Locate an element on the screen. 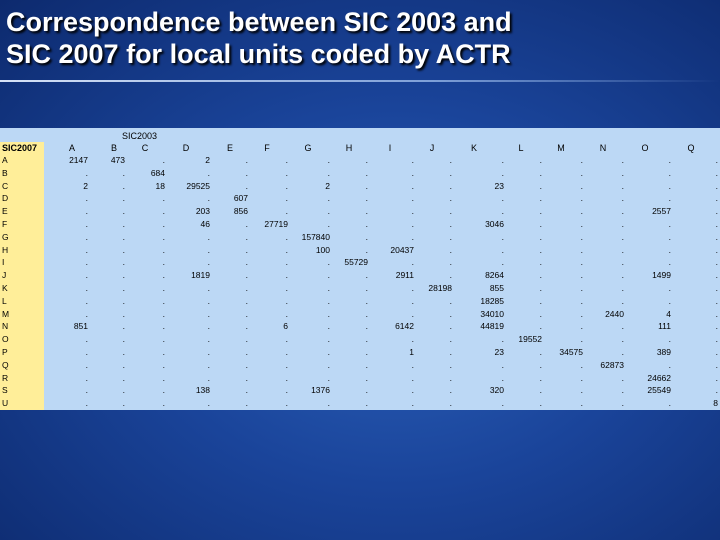 Image resolution: width=720 pixels, height=540 pixels. table-cell-value: 855 is located at coordinates (496, 288).